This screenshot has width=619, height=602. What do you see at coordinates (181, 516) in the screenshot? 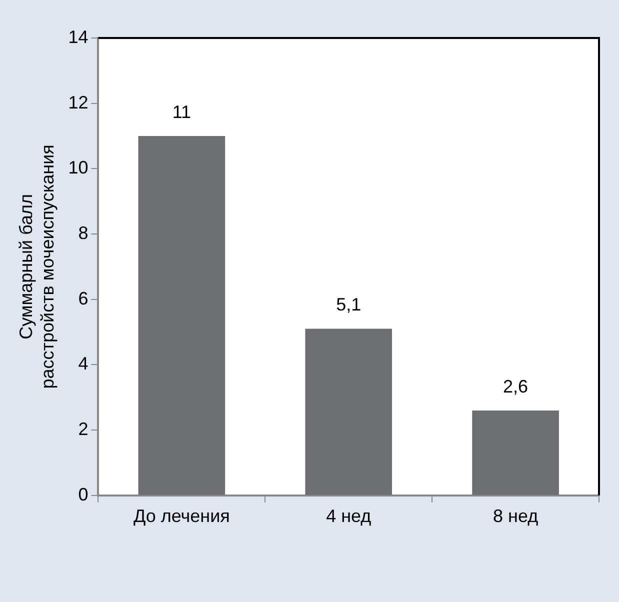
I see `x-tick-label: До лечения` at bounding box center [181, 516].